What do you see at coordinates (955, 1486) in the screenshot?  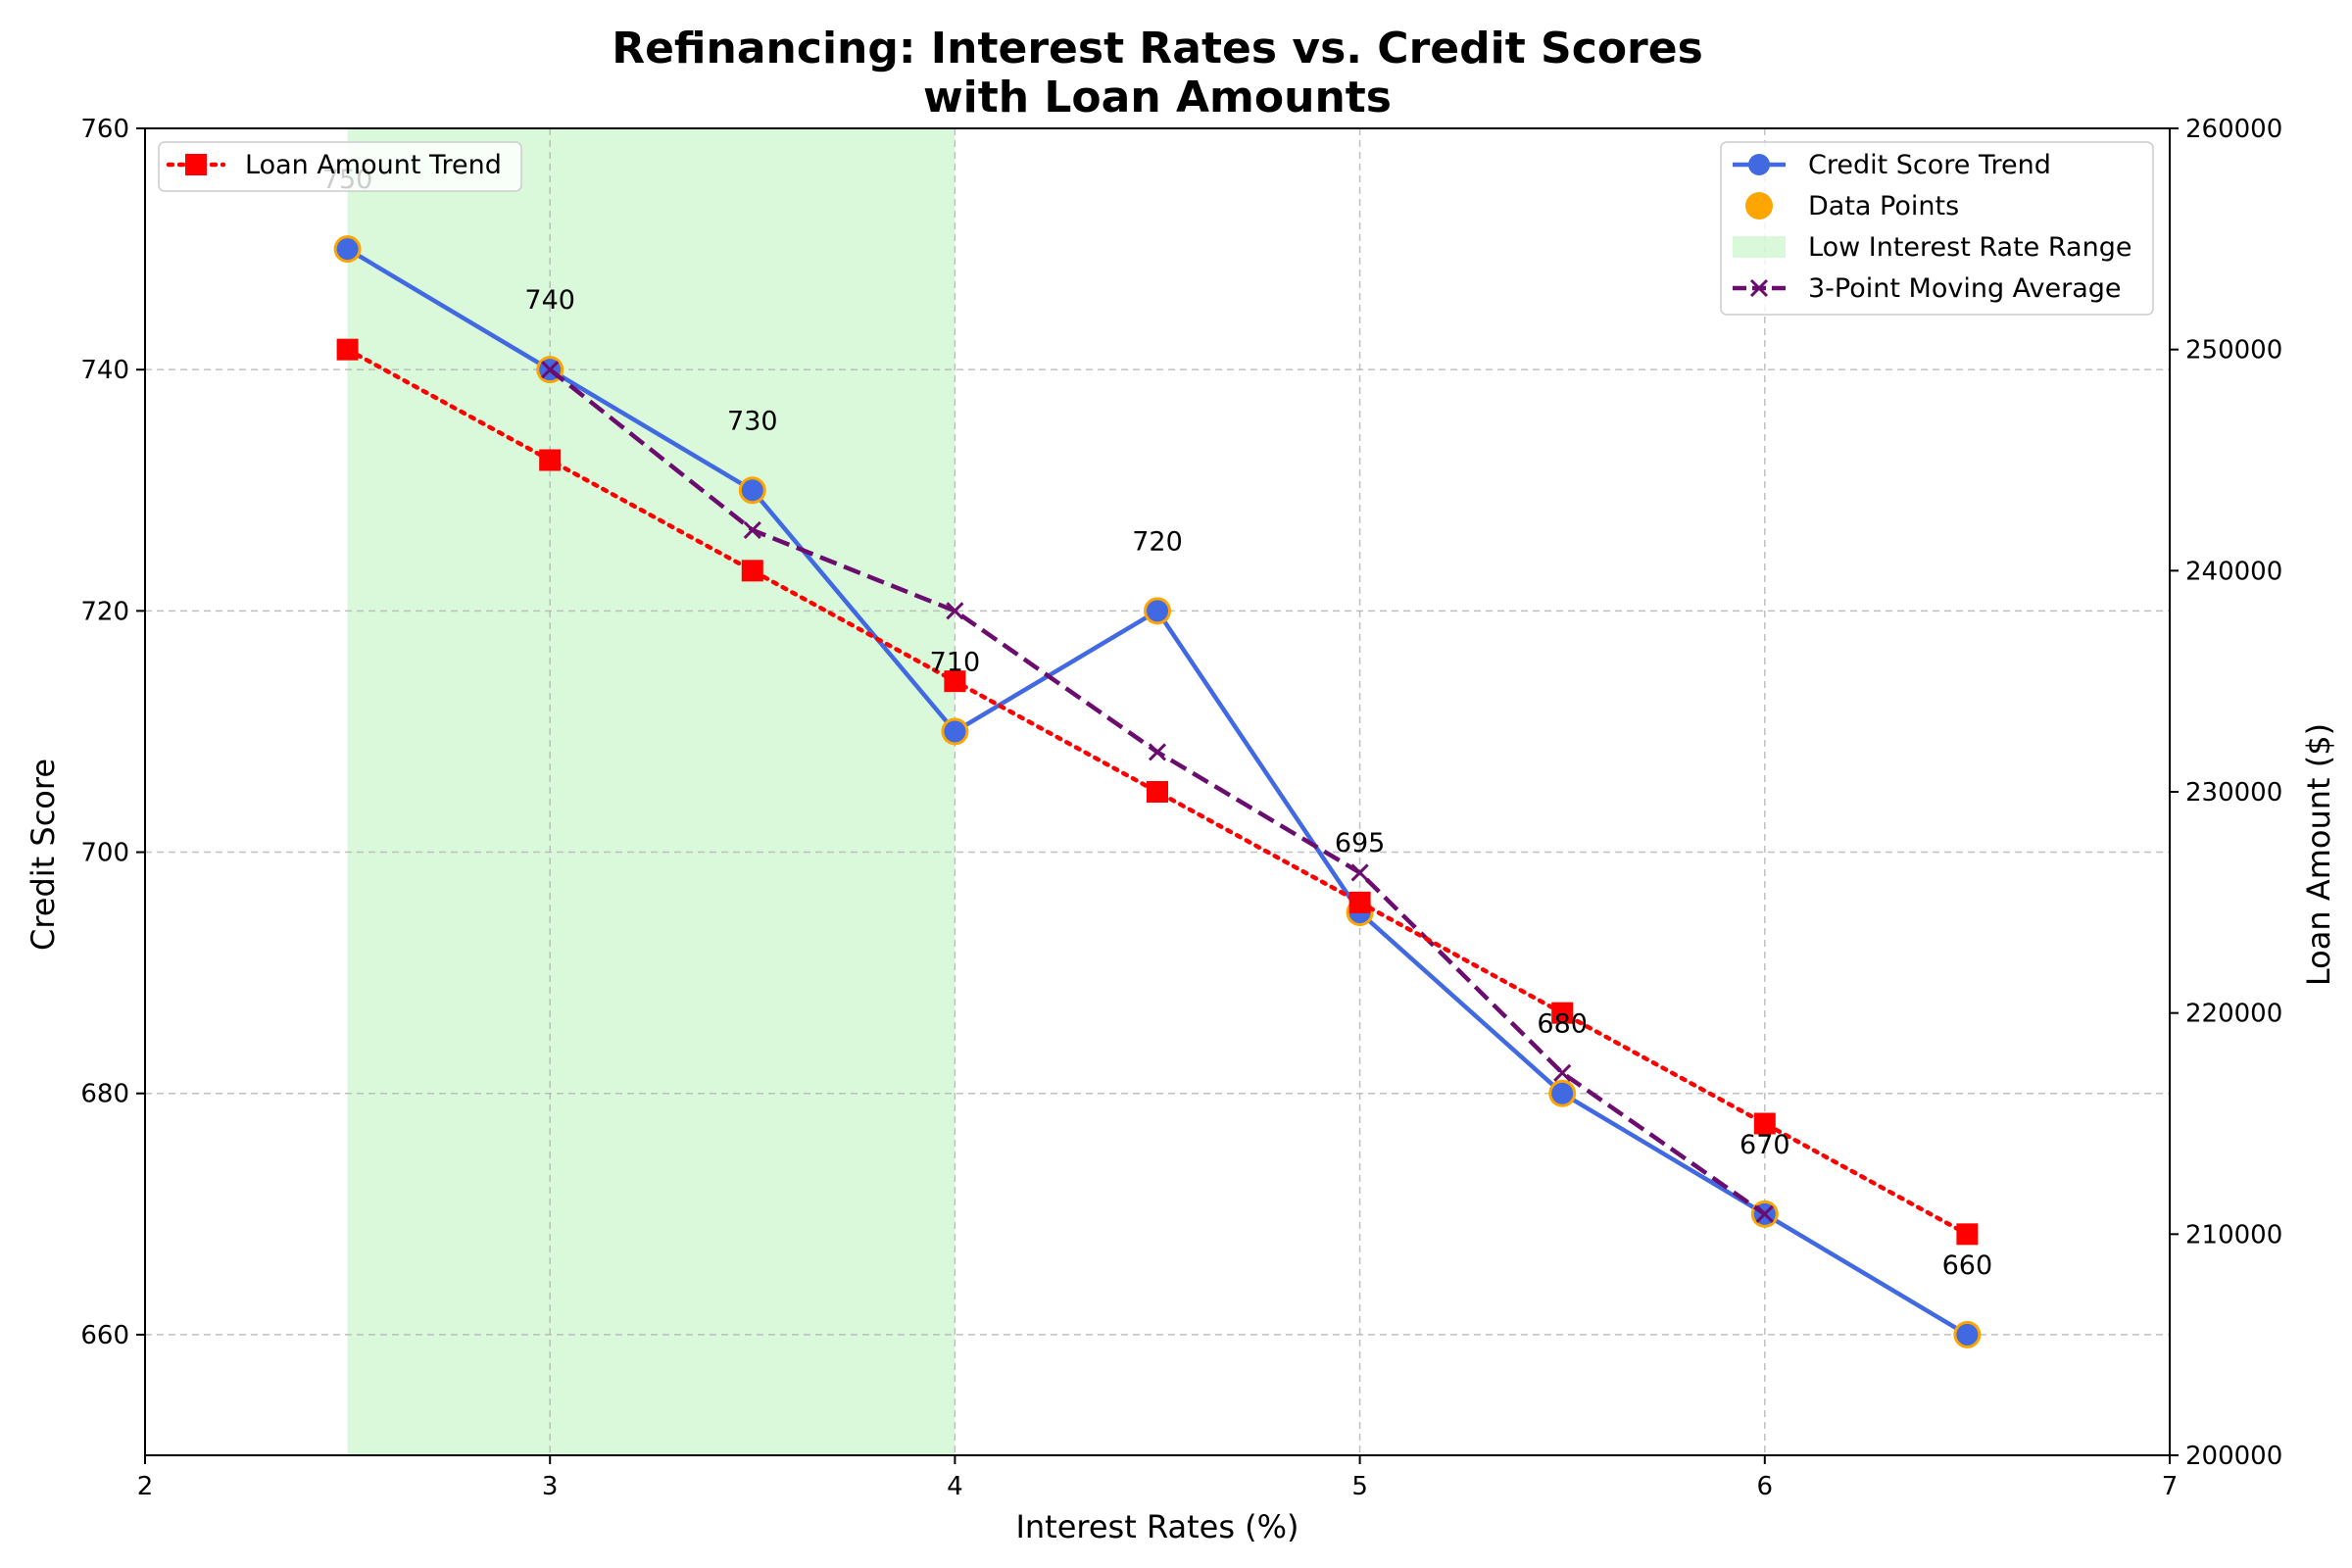 I see `x-tick-label: 4` at bounding box center [955, 1486].